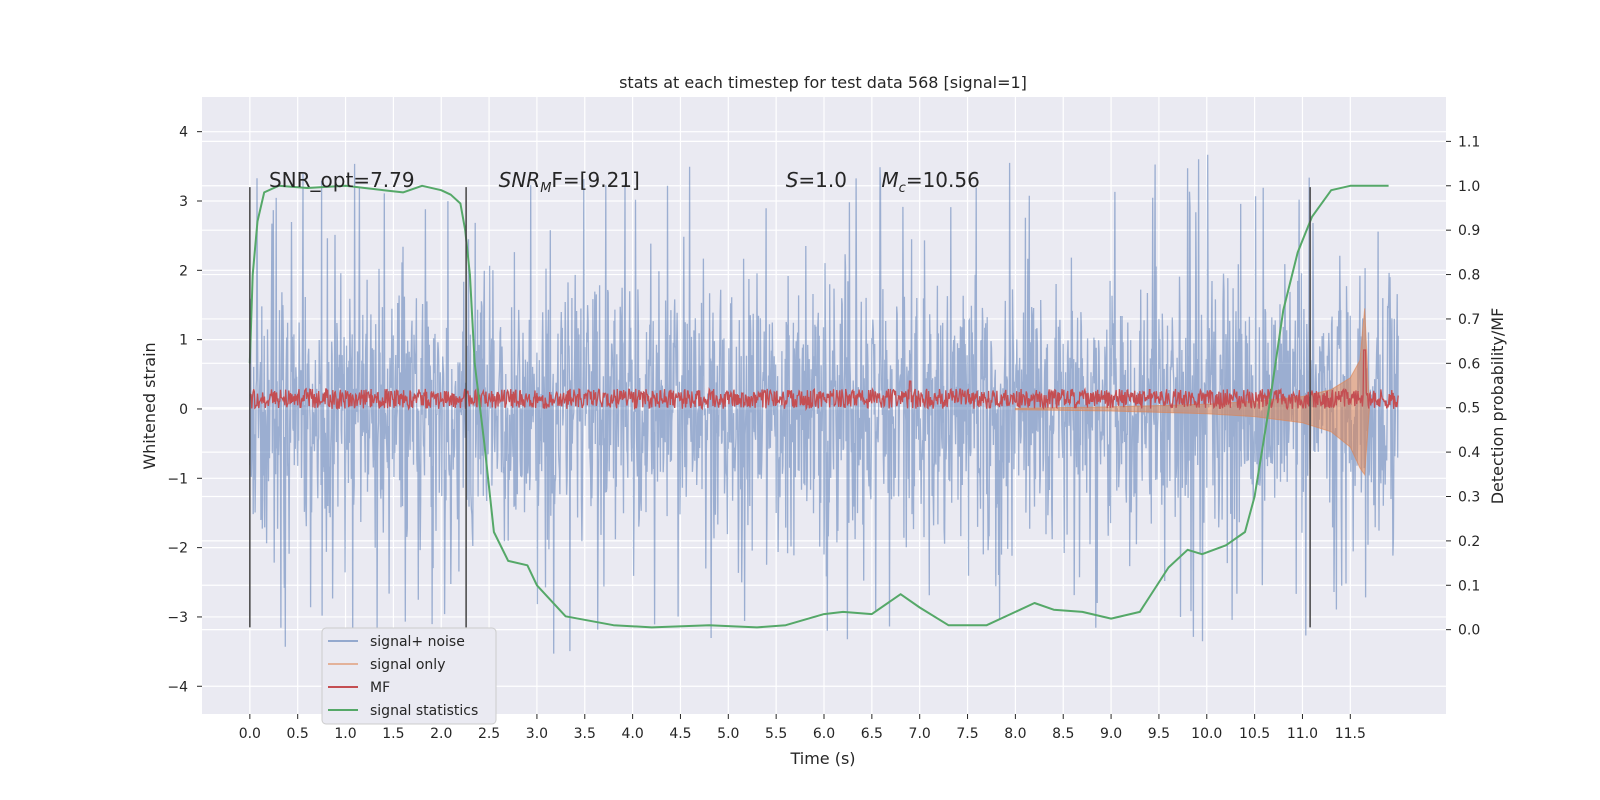 This screenshot has height=800, width=1600. Describe the element at coordinates (822, 758) in the screenshot. I see `x-axis-label: Time (s)` at that location.